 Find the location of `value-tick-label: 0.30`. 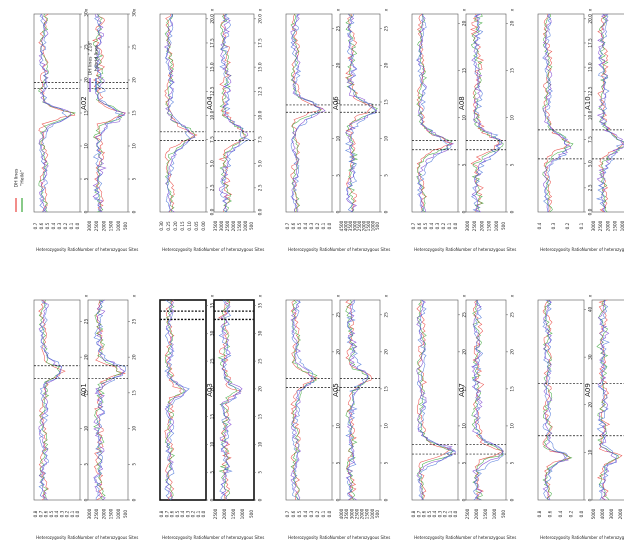

value-tick-label: 0.30 is located at coordinates (161, 226).